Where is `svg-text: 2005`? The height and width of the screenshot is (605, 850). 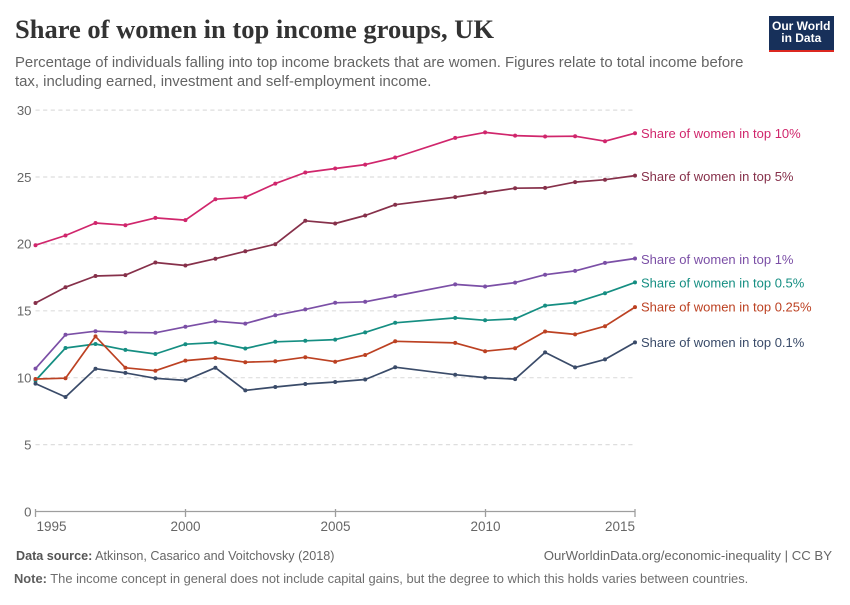
svg-text: 2005 is located at coordinates (335, 526).